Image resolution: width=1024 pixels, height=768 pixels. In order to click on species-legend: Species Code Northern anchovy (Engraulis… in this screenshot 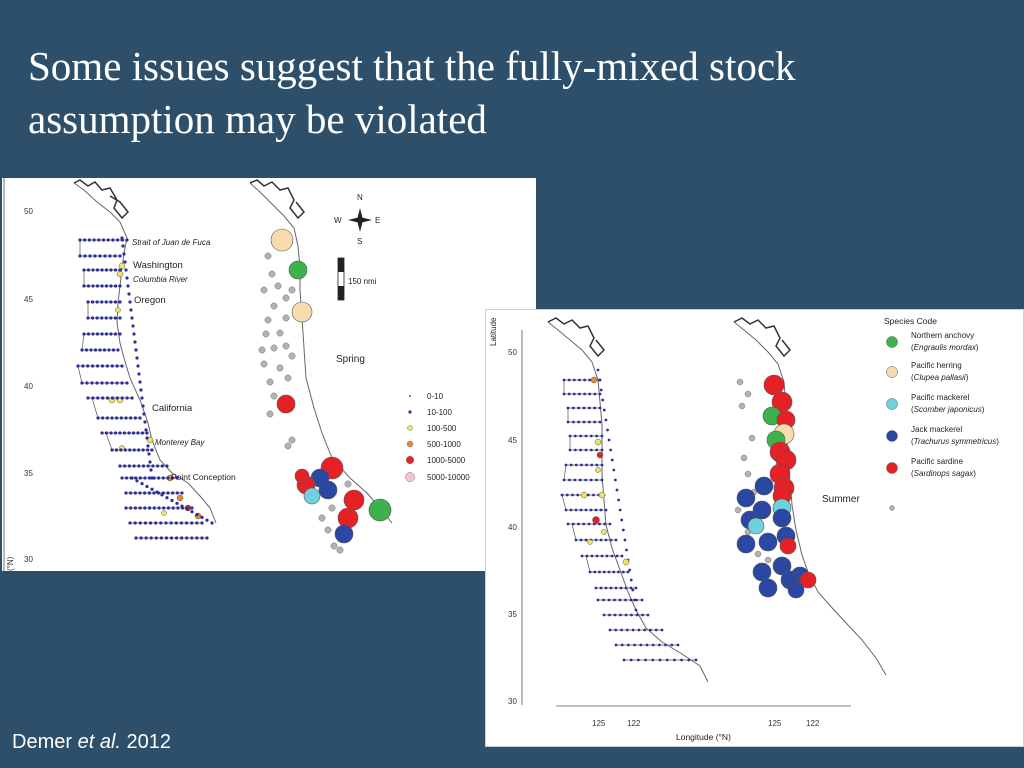, I will do `click(941, 413)`.